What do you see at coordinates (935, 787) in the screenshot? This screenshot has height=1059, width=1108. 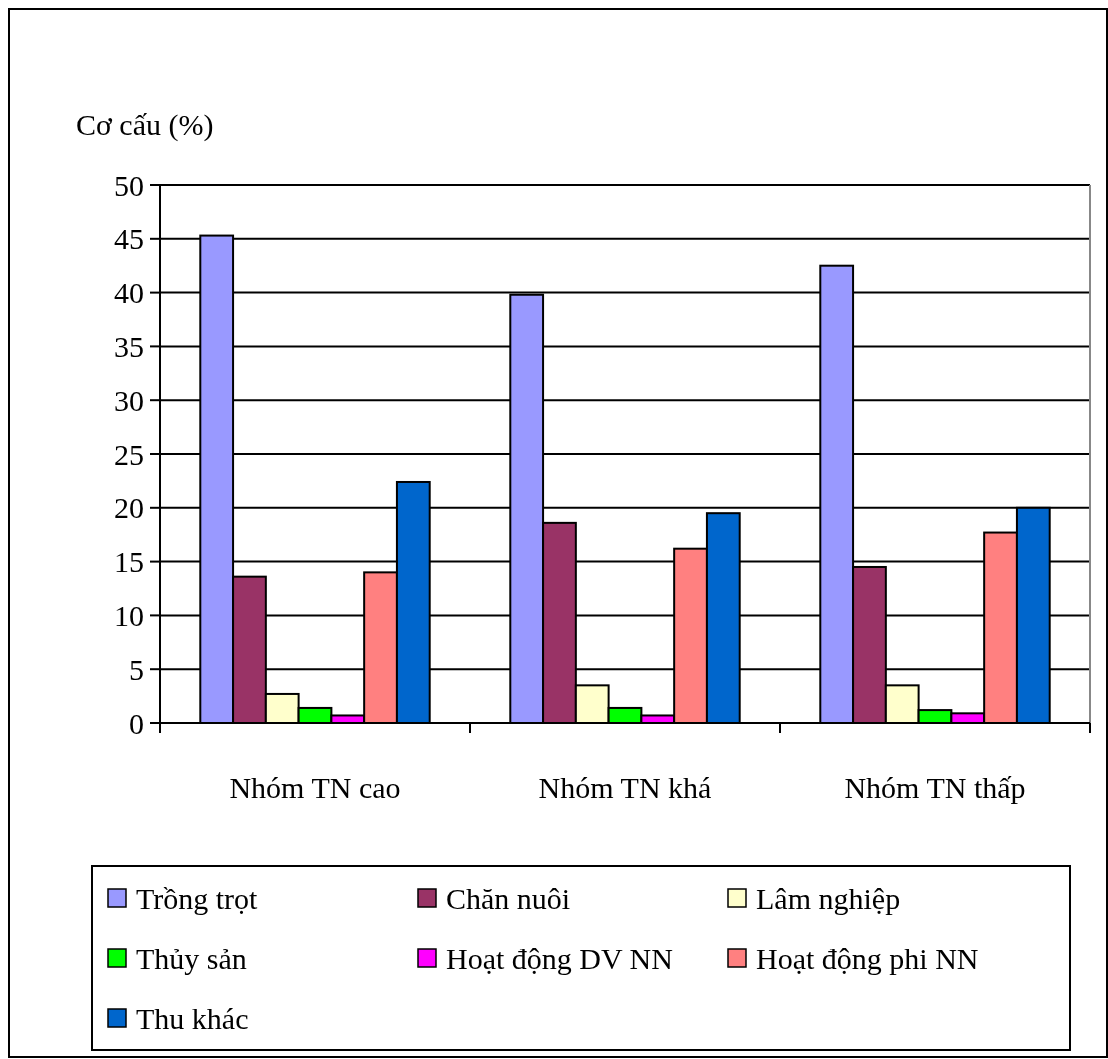 I see `x-tick-label: Nhóm TN thấp` at bounding box center [935, 787].